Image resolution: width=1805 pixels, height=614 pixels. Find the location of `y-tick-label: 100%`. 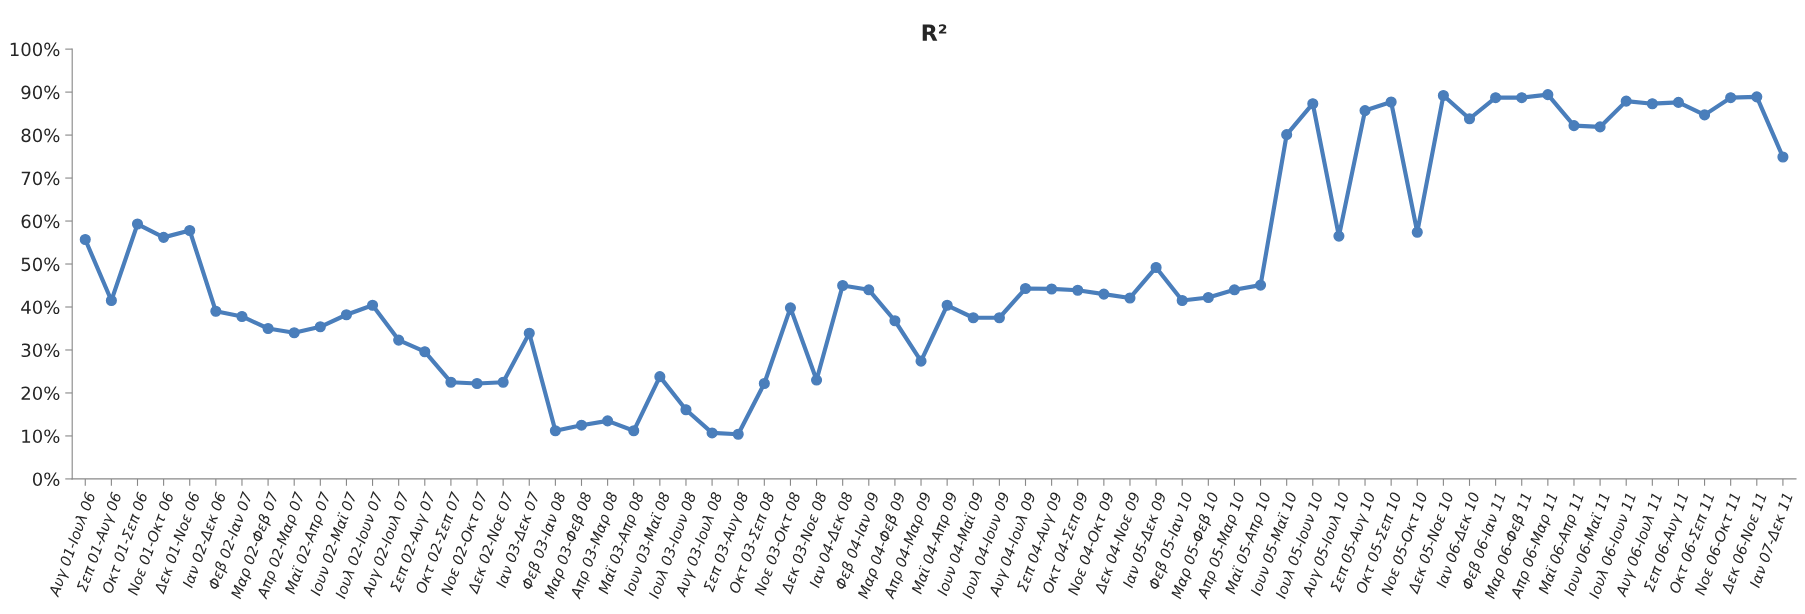

y-tick-label: 100% is located at coordinates (35, 49).